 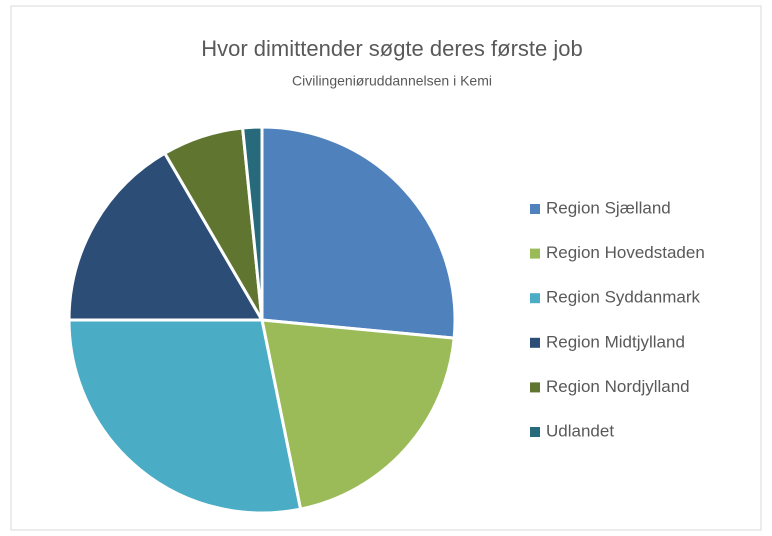 What do you see at coordinates (615, 341) in the screenshot?
I see `legend-label: Region Midtjylland` at bounding box center [615, 341].